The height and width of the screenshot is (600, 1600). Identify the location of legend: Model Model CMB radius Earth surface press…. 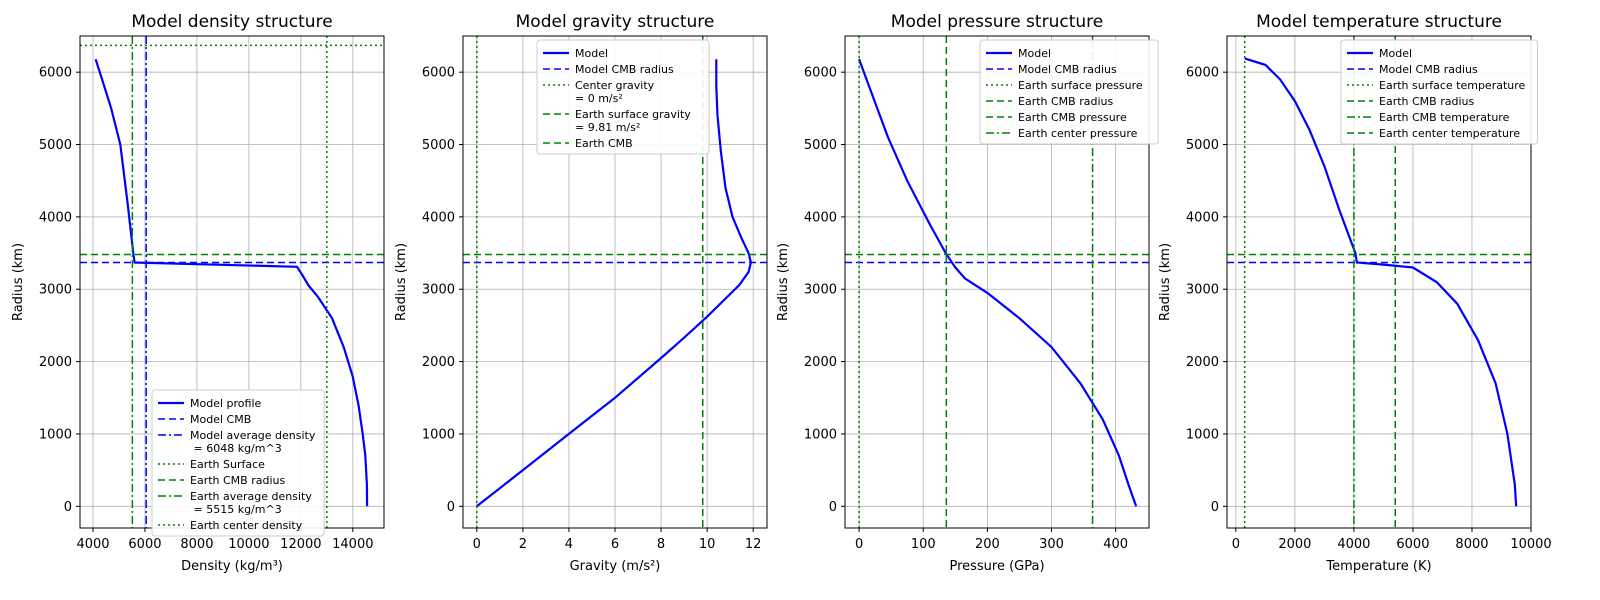
(1069, 92).